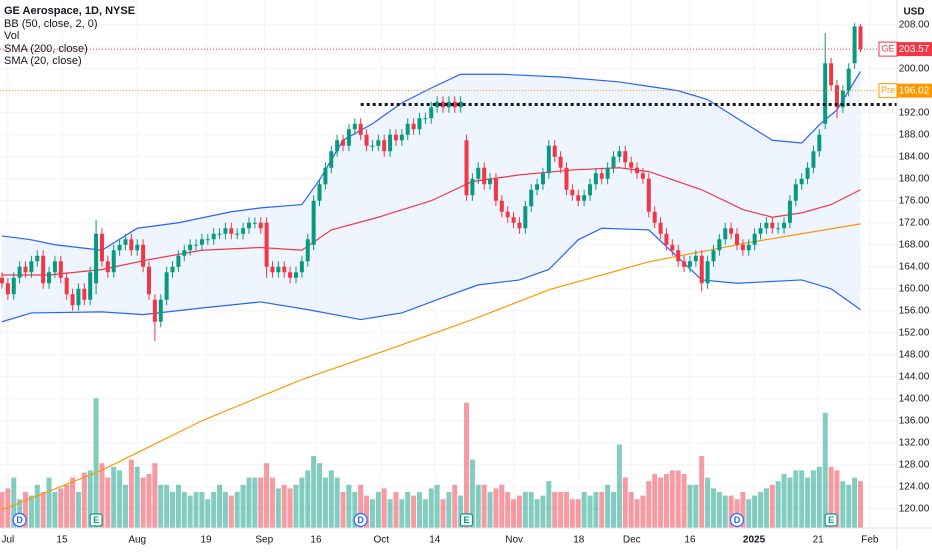  I want to click on y-tick-label: 156.00, so click(914, 310).